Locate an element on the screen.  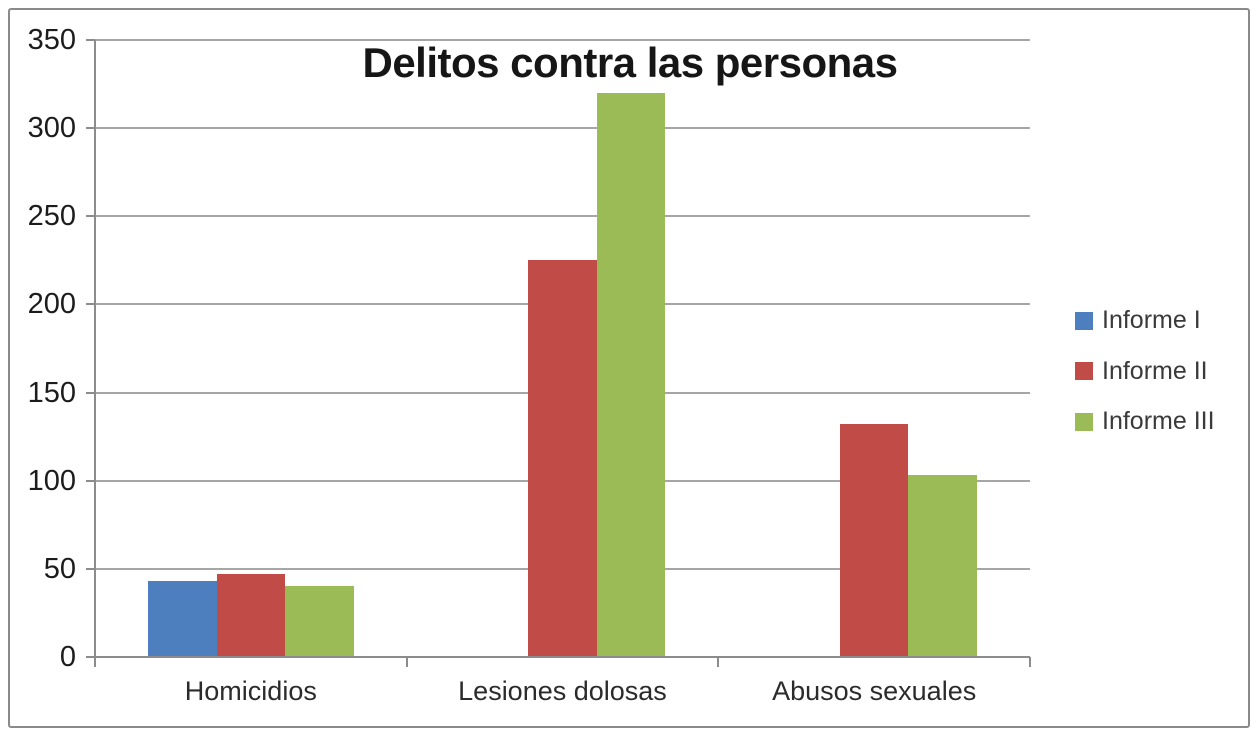
bar-informe-ii-lesiones-dolosas is located at coordinates (562, 458).